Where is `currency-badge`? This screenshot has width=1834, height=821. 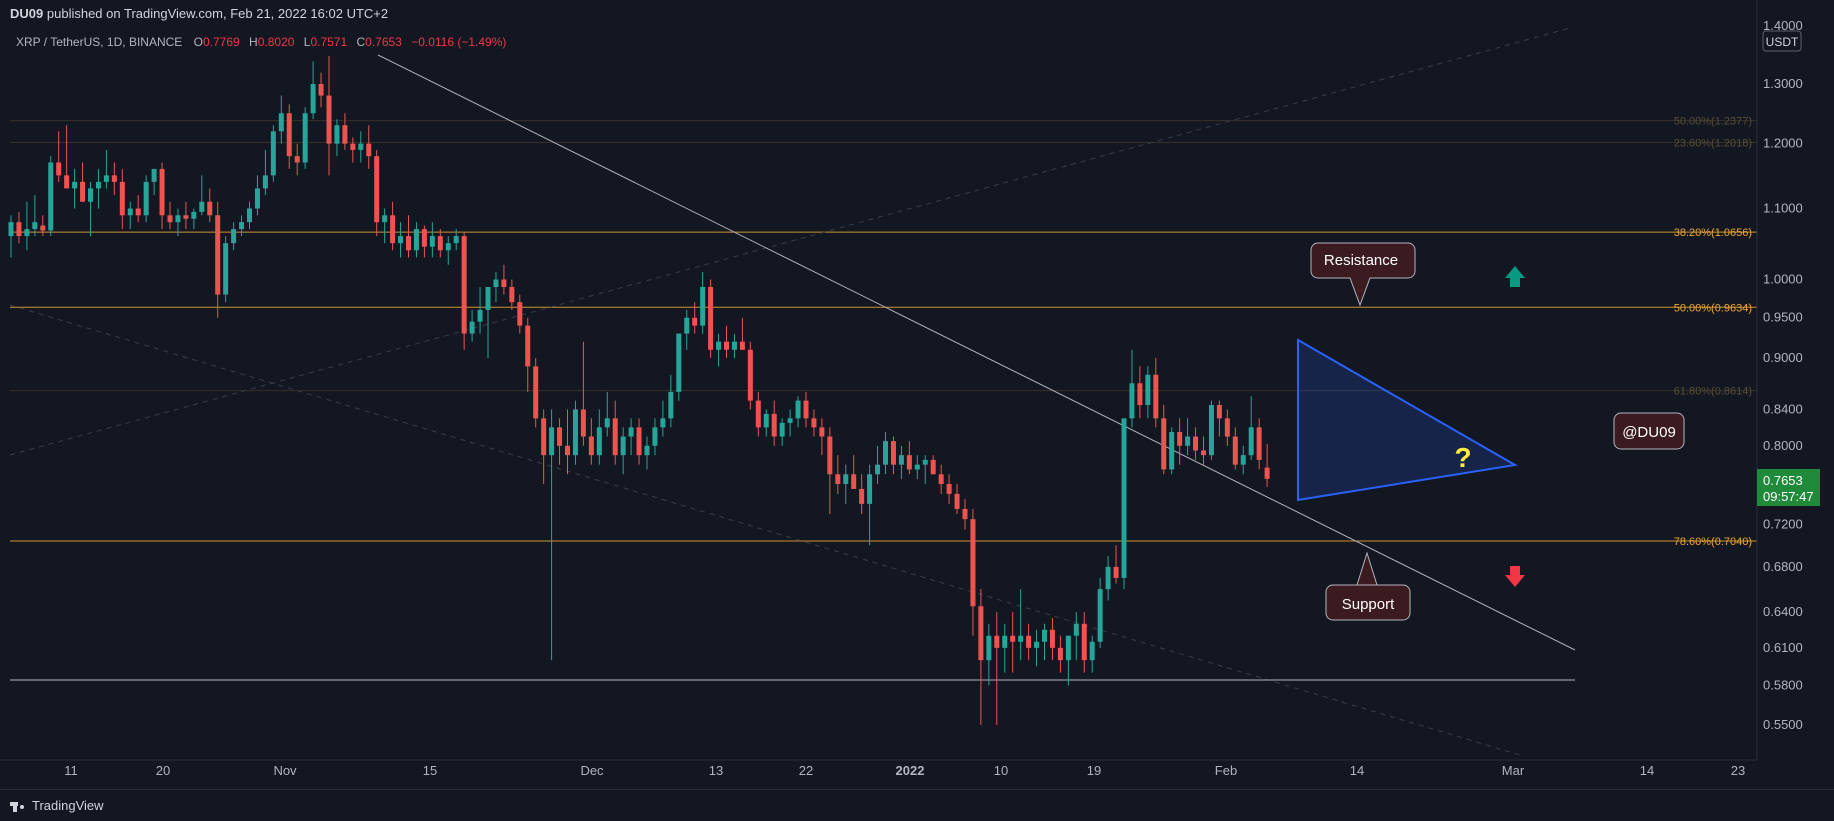
currency-badge is located at coordinates (1782, 41).